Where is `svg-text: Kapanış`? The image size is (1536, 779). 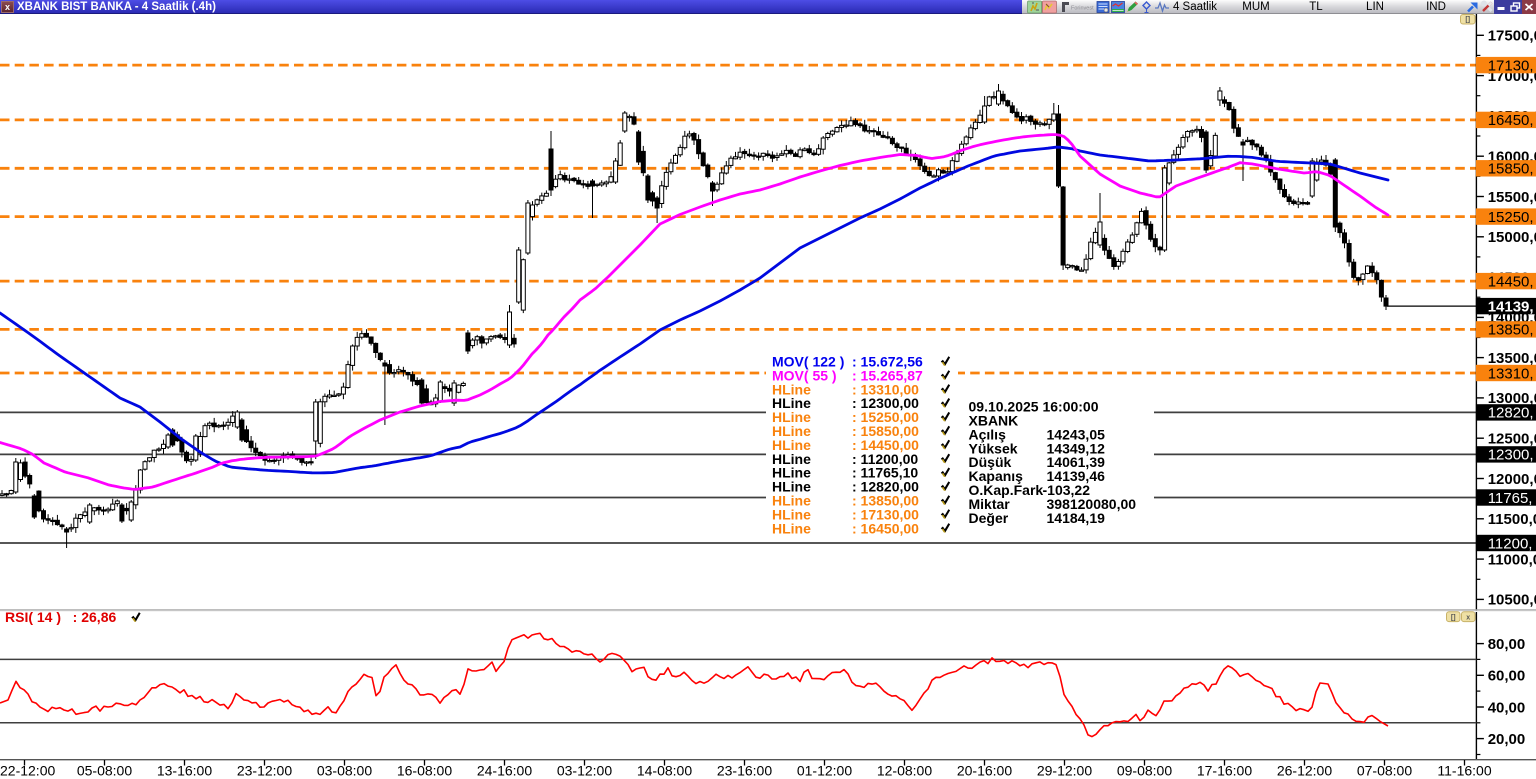
svg-text: Kapanış is located at coordinates (996, 476).